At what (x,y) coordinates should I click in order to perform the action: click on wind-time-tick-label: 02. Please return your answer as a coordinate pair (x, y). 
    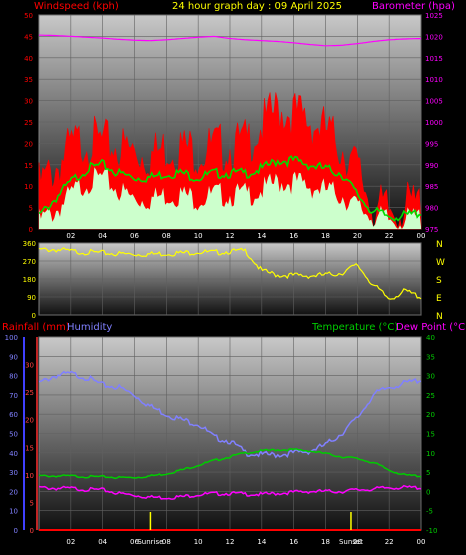
    Looking at the image, I should click on (70, 236).